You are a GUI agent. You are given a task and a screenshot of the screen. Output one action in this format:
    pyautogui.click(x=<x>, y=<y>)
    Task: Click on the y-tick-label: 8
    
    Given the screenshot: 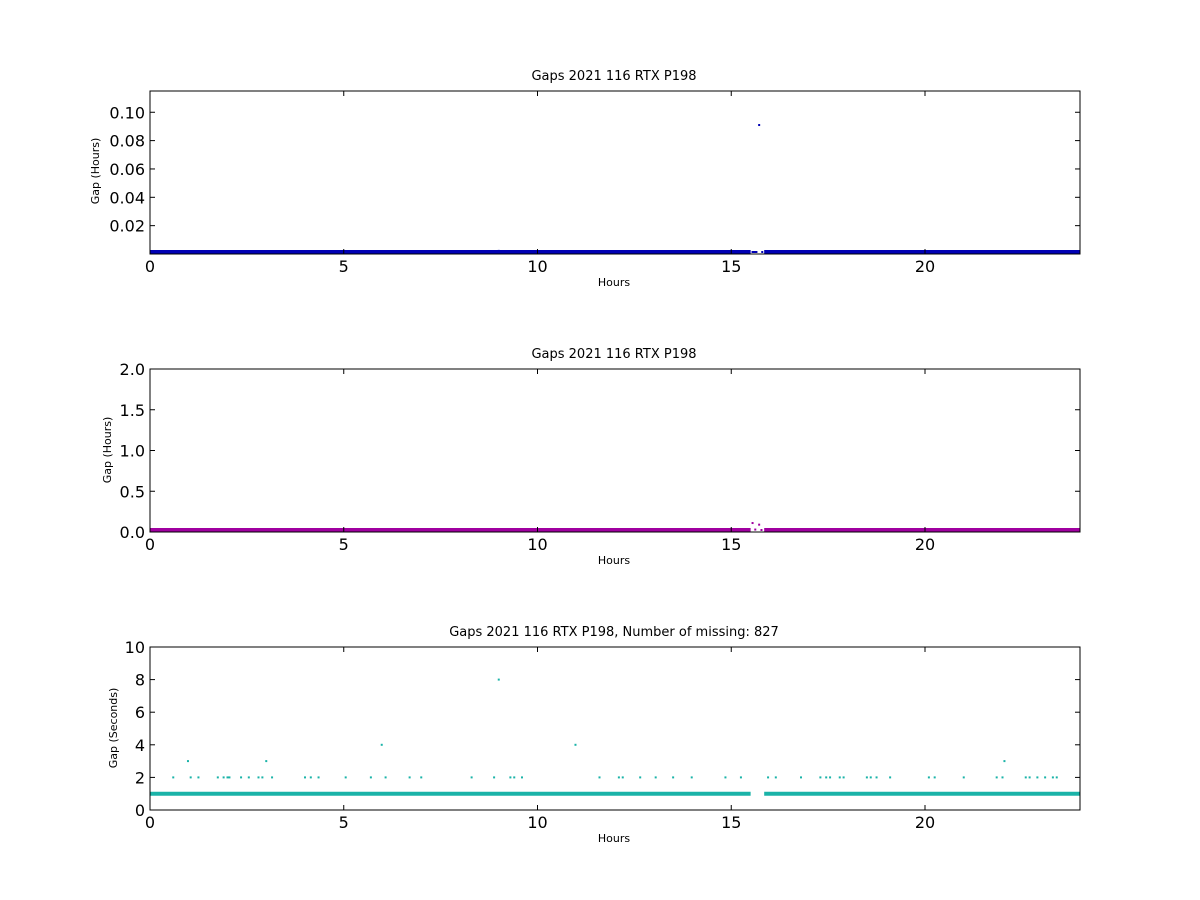 What is the action you would take?
    pyautogui.click(x=140, y=680)
    